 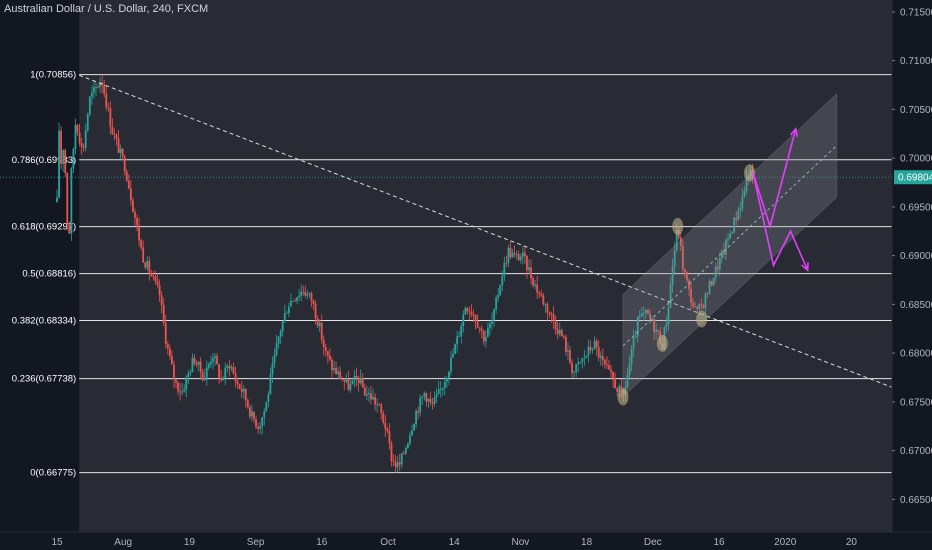 What do you see at coordinates (322, 542) in the screenshot?
I see `time-tick-label: 16` at bounding box center [322, 542].